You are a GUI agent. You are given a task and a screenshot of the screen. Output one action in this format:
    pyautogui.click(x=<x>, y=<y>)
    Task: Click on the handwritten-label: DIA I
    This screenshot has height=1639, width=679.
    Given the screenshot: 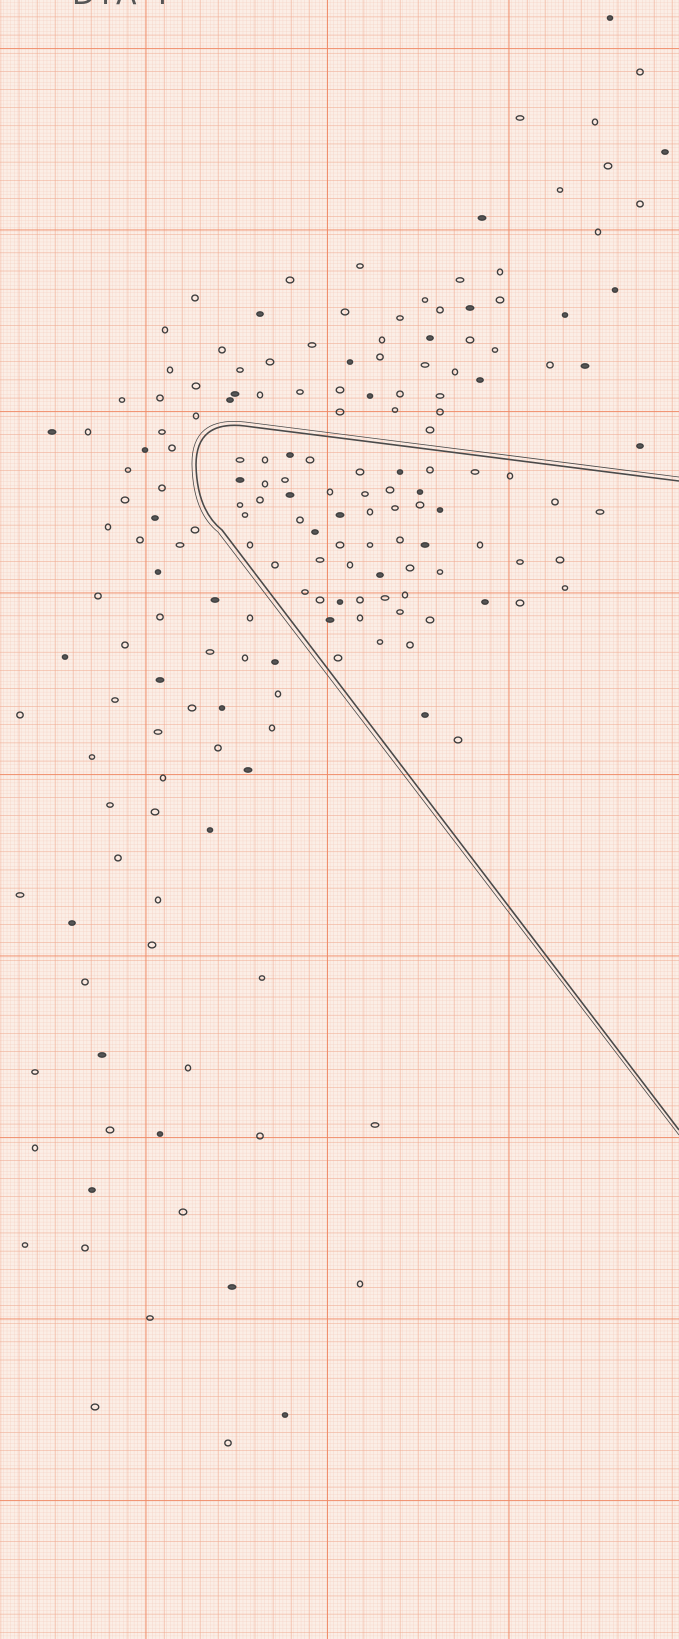 What is the action you would take?
    pyautogui.click(x=122, y=6)
    